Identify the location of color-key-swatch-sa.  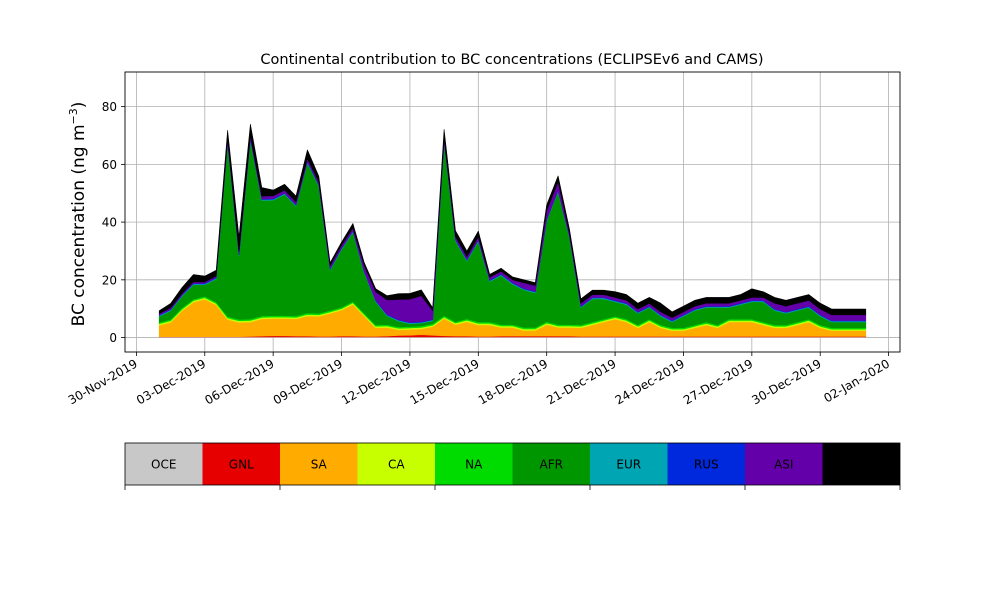
(319, 464).